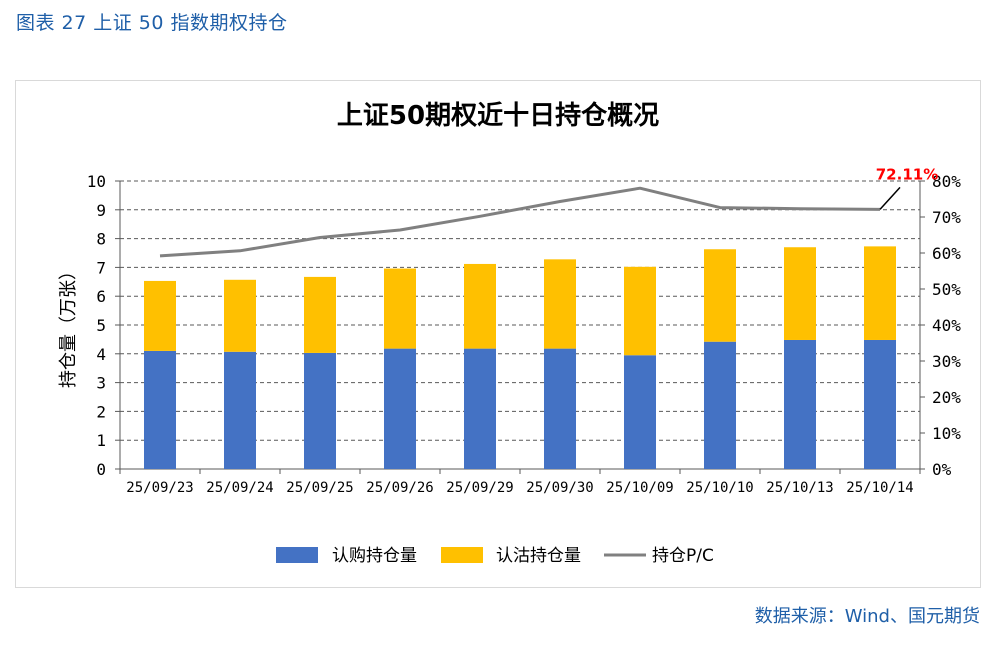 The height and width of the screenshot is (671, 998). What do you see at coordinates (559, 488) in the screenshot?
I see `x-tick-label: 25/09/30` at bounding box center [559, 488].